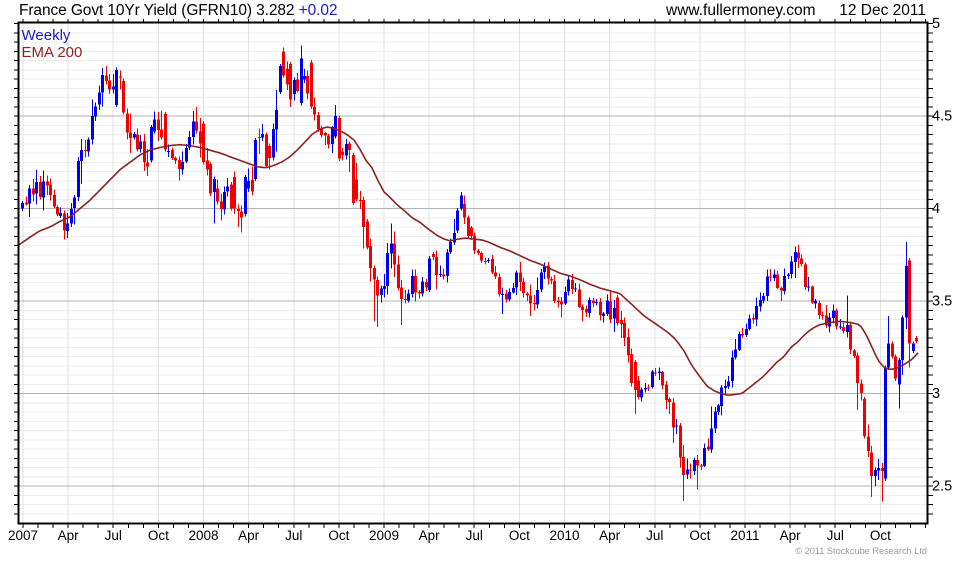  I want to click on svg-text: EMA 200, so click(52, 52).